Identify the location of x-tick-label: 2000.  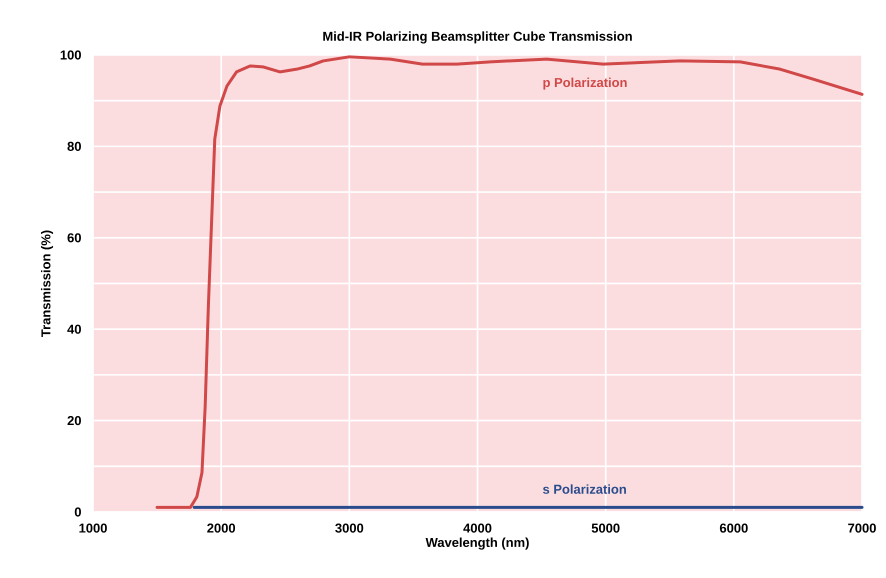
(221, 528).